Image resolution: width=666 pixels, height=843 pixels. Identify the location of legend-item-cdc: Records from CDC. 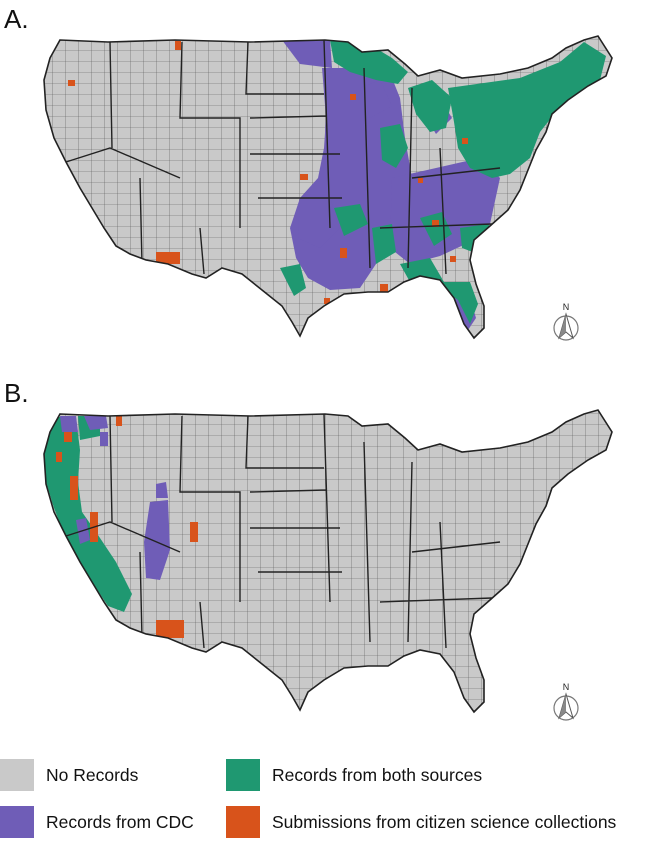
(97, 822).